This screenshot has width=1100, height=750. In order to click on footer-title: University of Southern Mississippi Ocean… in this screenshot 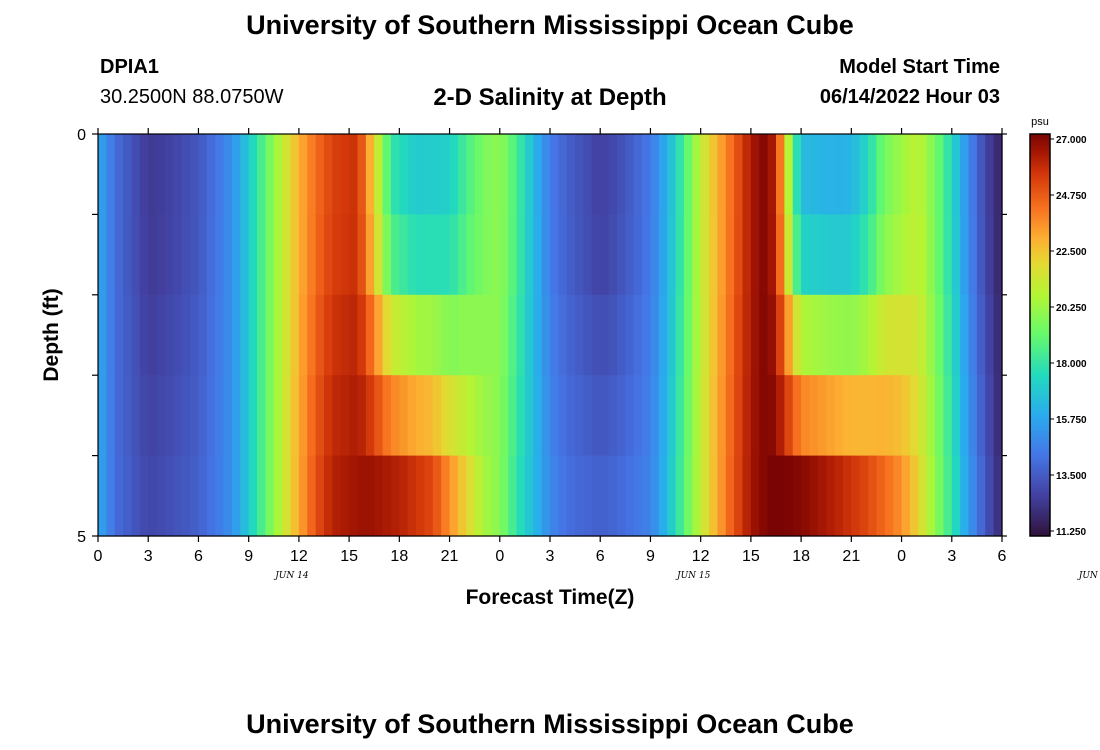, I will do `click(550, 724)`.